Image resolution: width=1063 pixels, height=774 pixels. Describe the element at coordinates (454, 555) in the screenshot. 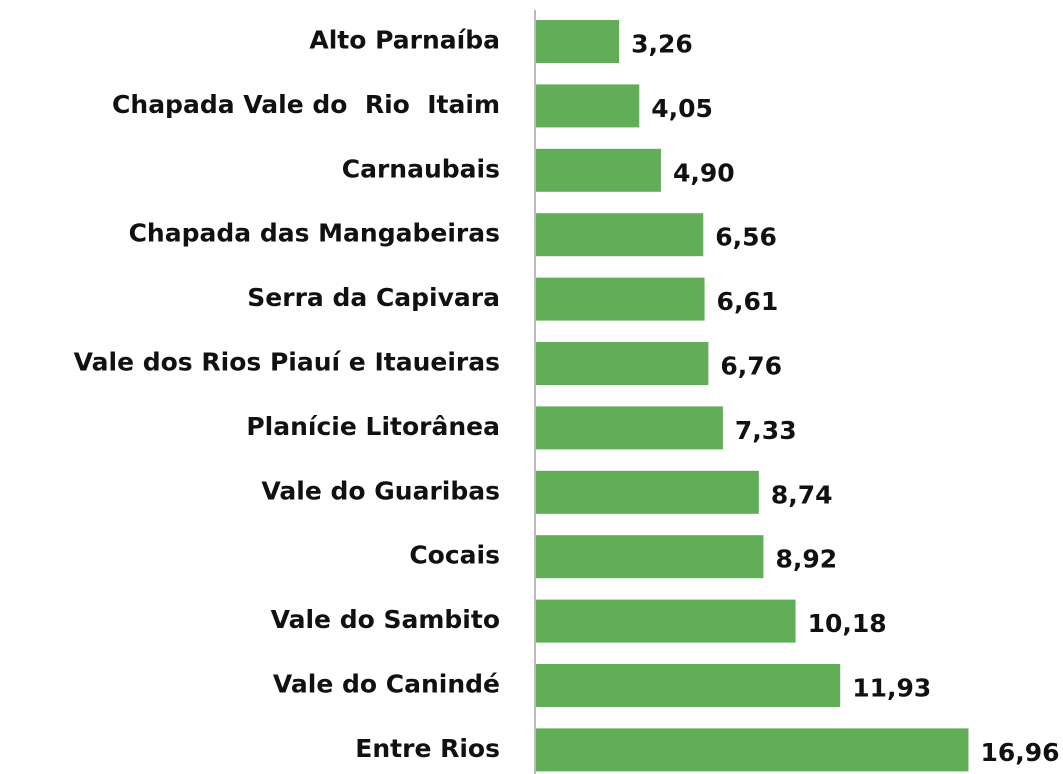

I see `category-label: Cocais` at that location.